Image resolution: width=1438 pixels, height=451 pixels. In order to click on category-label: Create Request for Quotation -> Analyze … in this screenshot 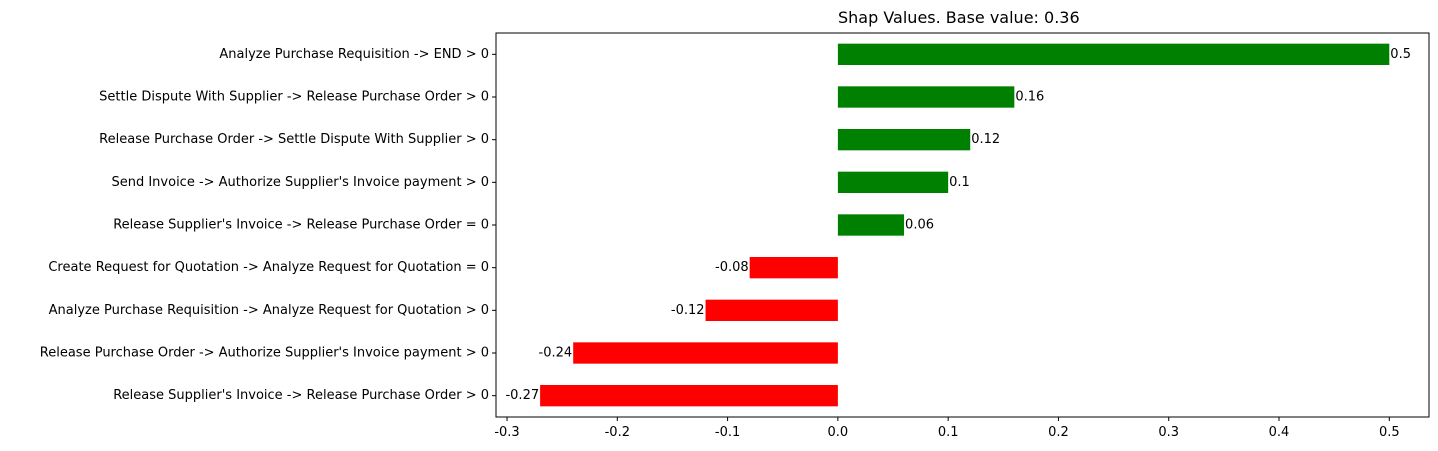, I will do `click(268, 267)`.